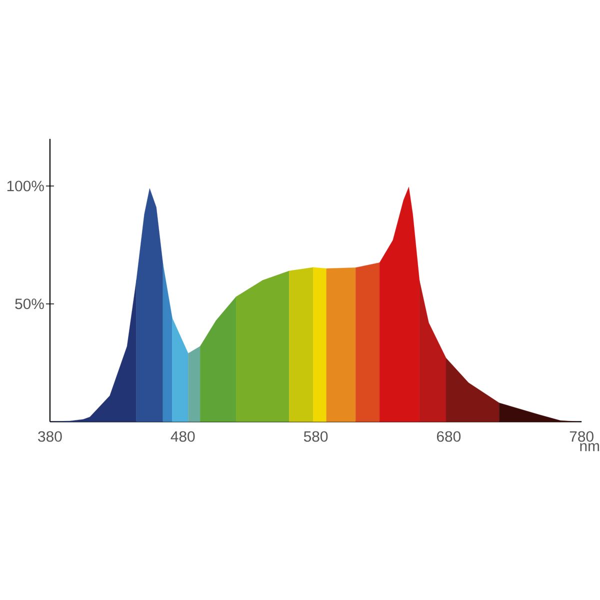 The width and height of the screenshot is (600, 600). What do you see at coordinates (182, 436) in the screenshot?
I see `x-tick-label: 480` at bounding box center [182, 436].